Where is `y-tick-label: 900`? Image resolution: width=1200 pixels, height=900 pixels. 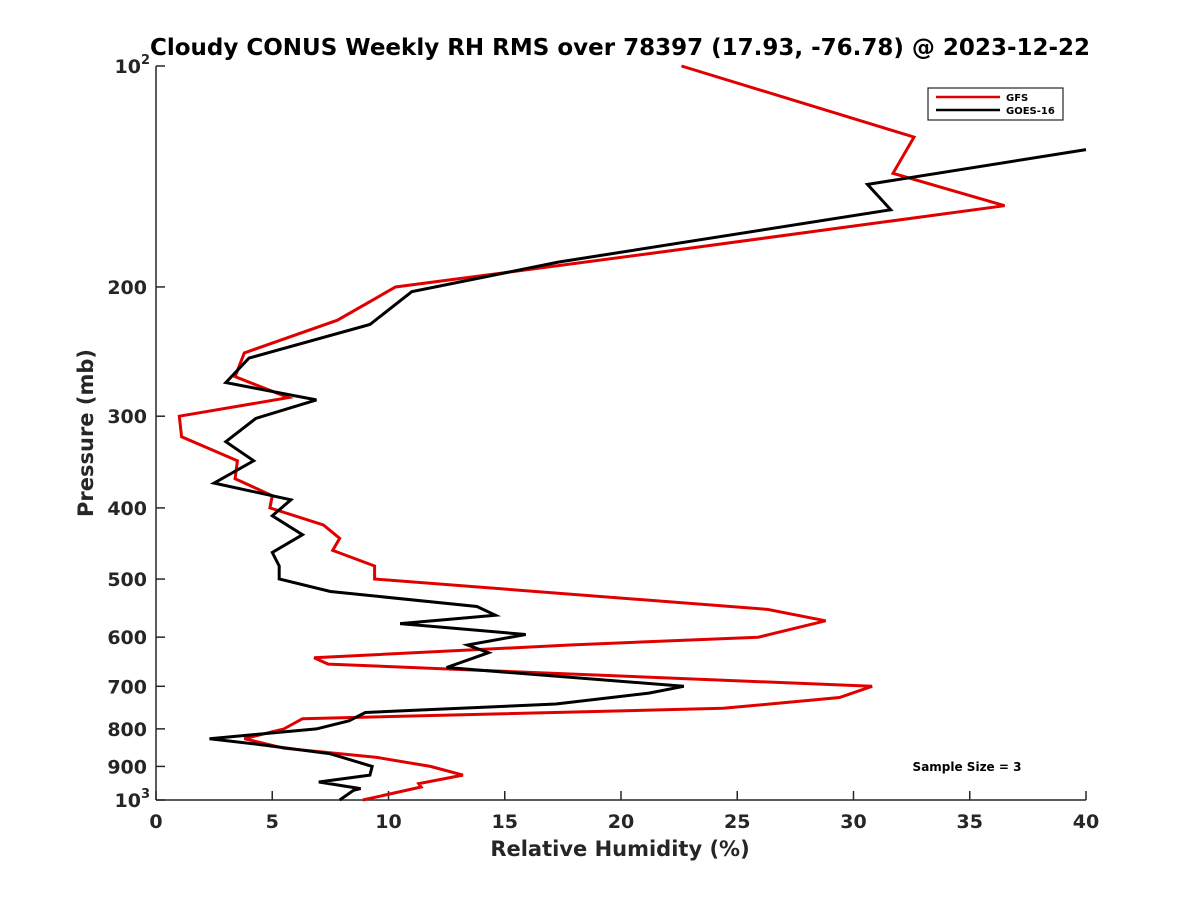
y-tick-label: 900 is located at coordinates (127, 767).